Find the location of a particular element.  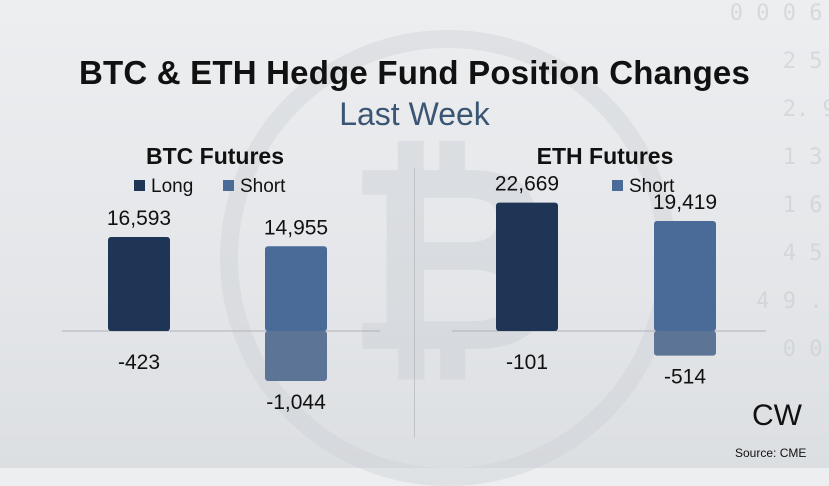

panel-divider is located at coordinates (414, 303).